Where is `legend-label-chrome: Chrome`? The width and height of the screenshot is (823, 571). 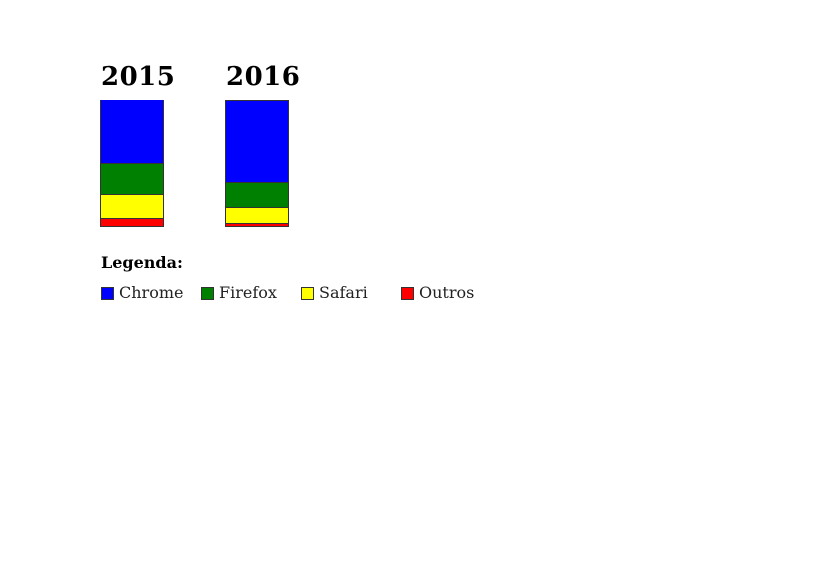
legend-label-chrome: Chrome is located at coordinates (151, 292).